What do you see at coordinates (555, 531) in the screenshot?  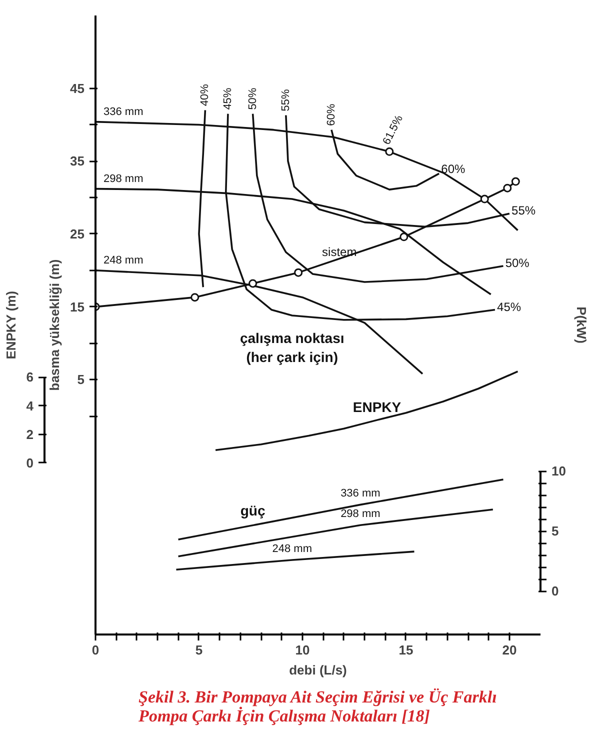 I see `y3-tick-label: 5` at bounding box center [555, 531].